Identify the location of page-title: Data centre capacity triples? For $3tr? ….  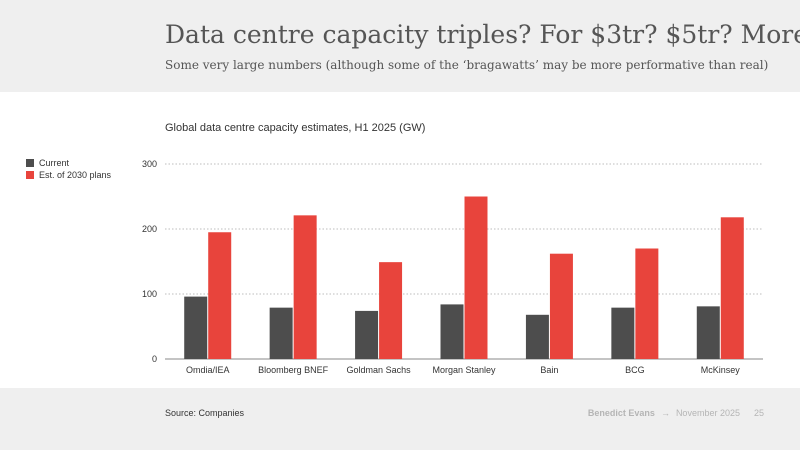
(482, 34).